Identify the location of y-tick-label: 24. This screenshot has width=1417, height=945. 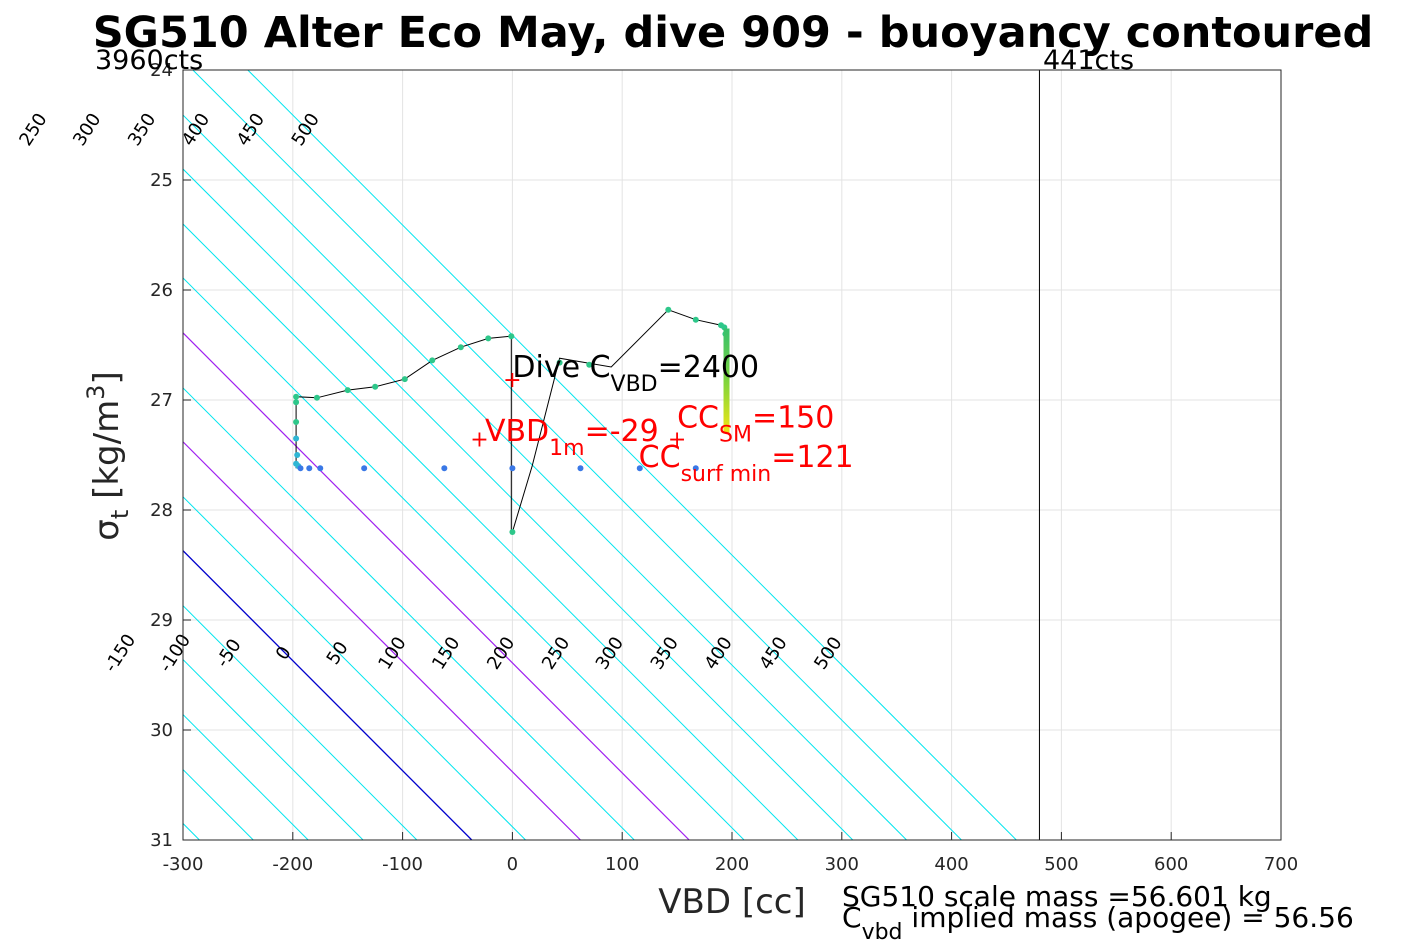
(161, 70).